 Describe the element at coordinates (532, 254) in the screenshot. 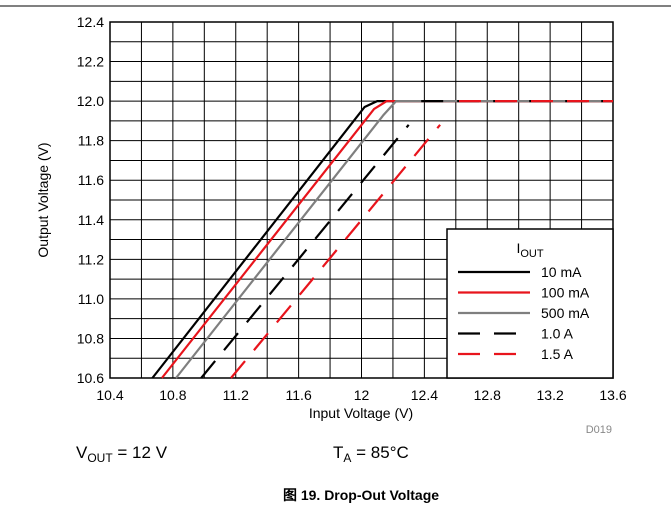

I see `legend-title-sub: OUT` at that location.